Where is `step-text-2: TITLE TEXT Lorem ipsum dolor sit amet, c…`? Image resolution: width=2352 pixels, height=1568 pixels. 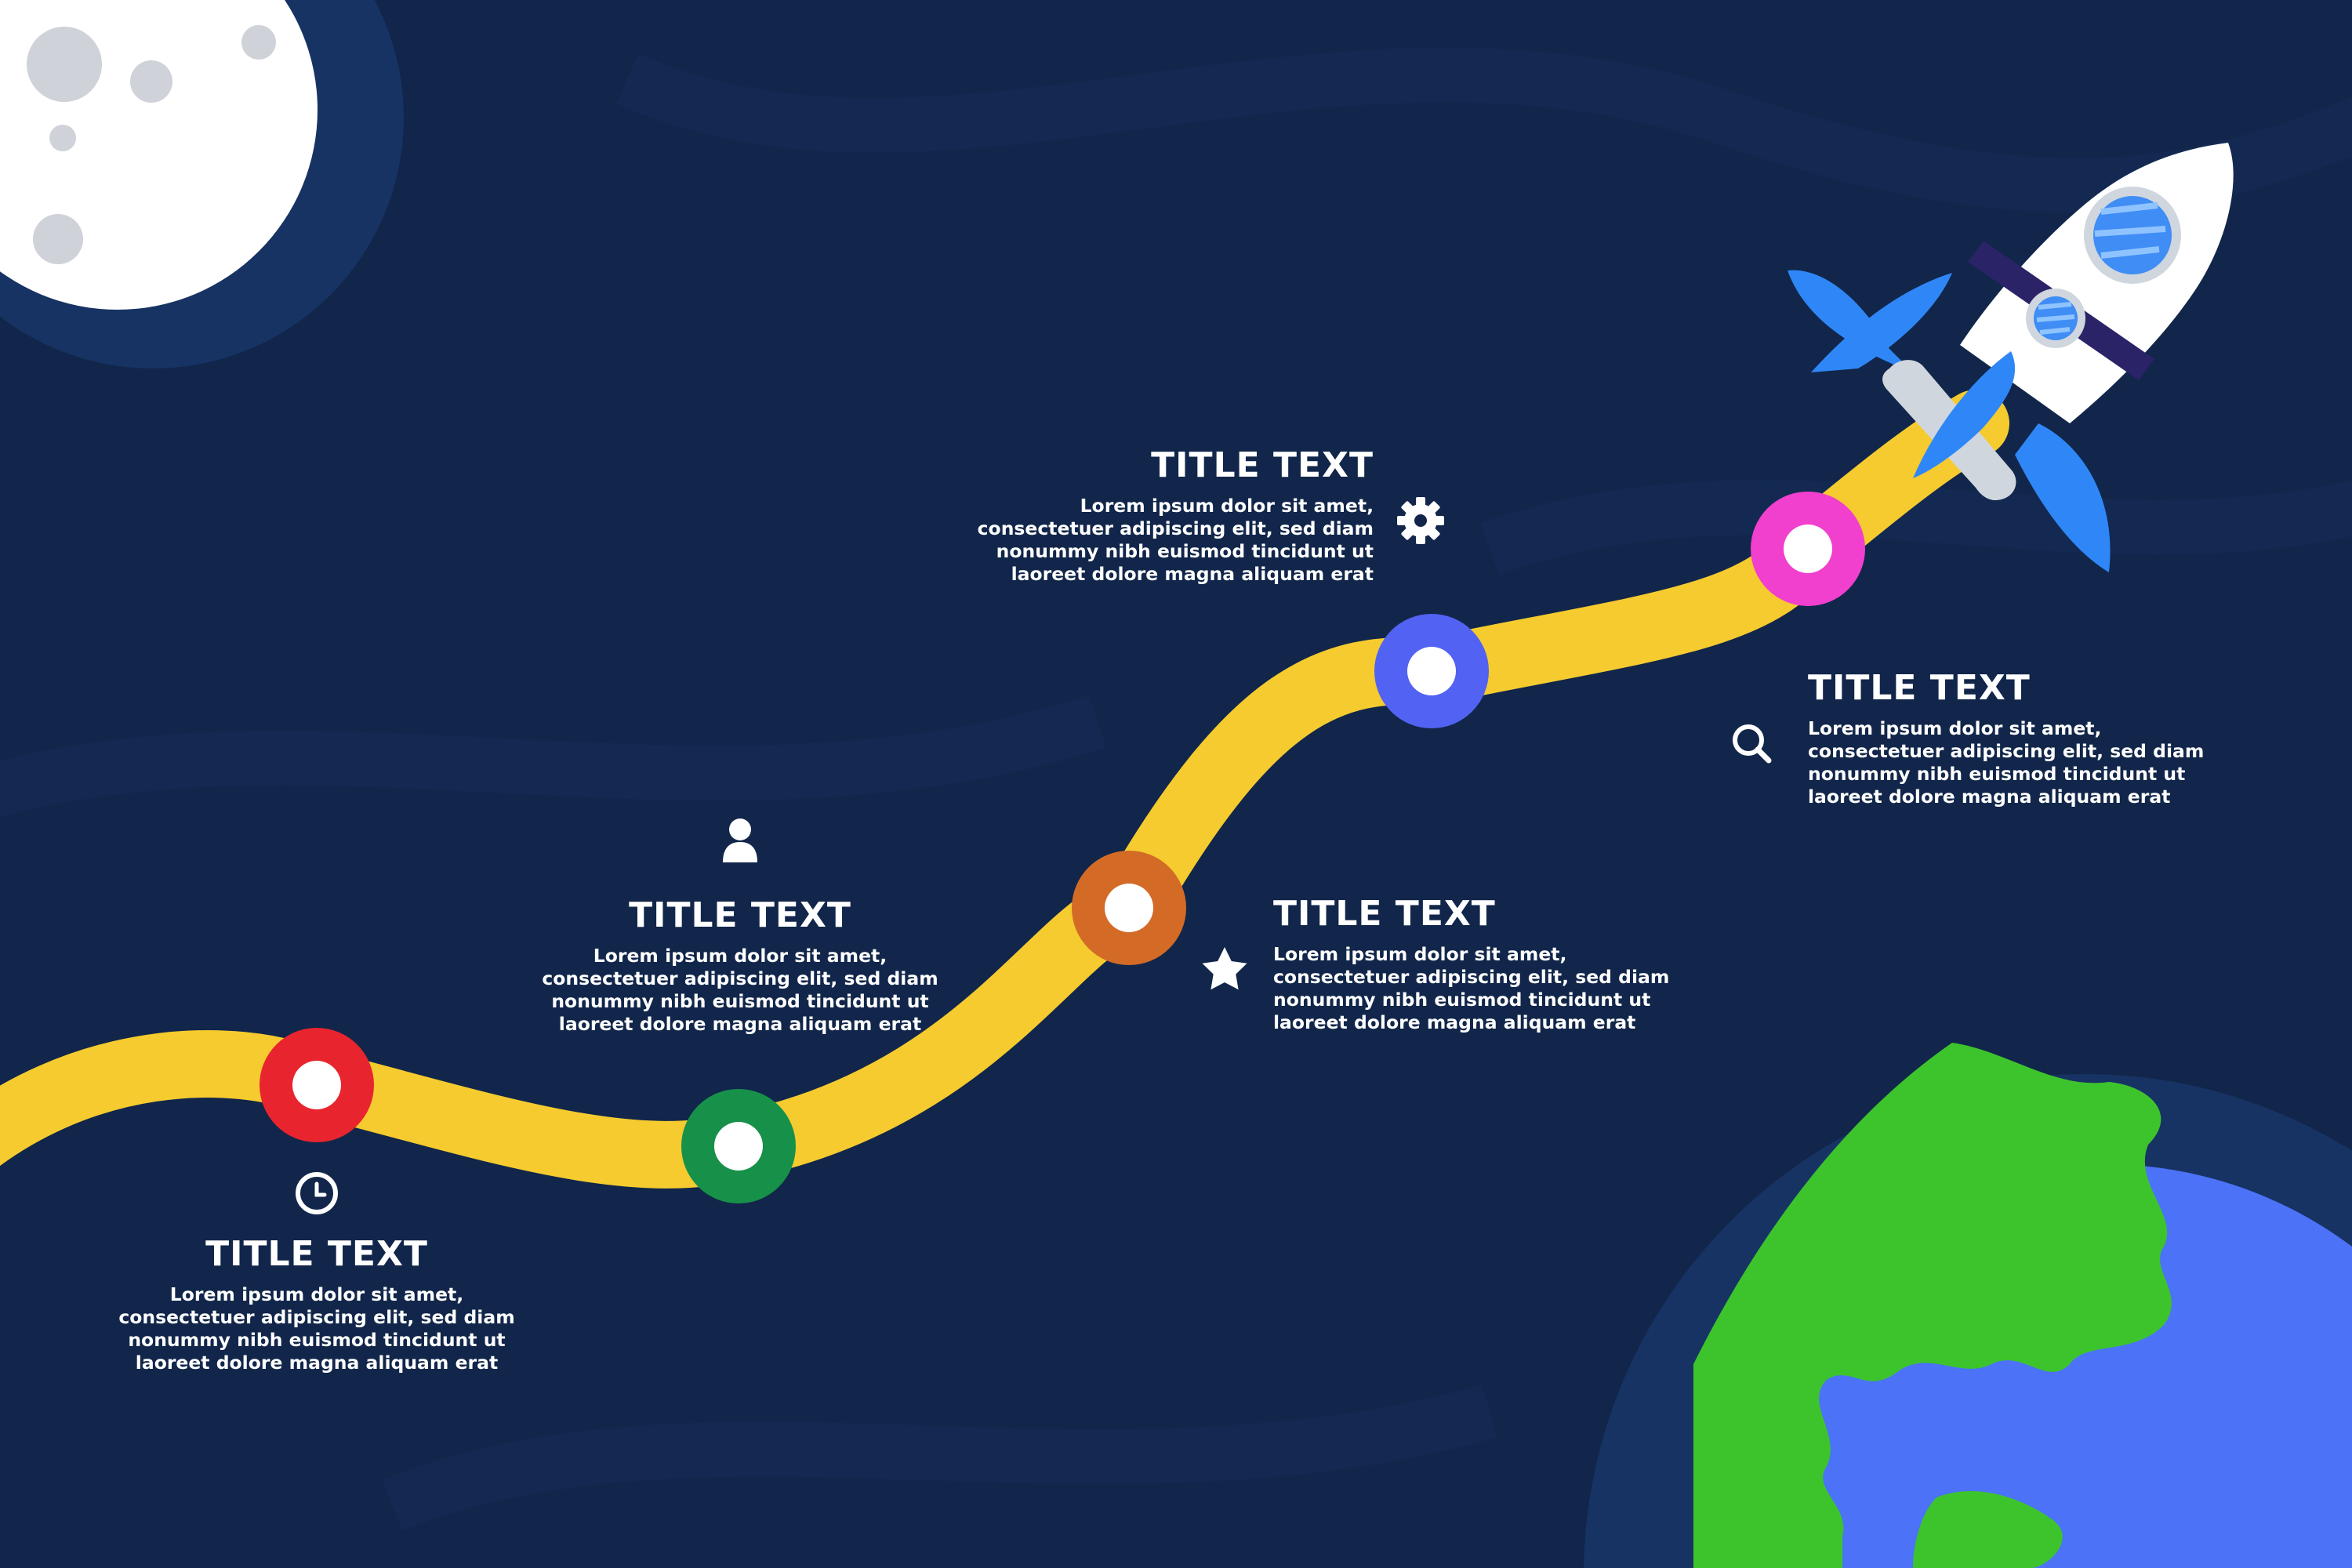
step-text-2: TITLE TEXT Lorem ipsum dolor sit amet, c… is located at coordinates (740, 966).